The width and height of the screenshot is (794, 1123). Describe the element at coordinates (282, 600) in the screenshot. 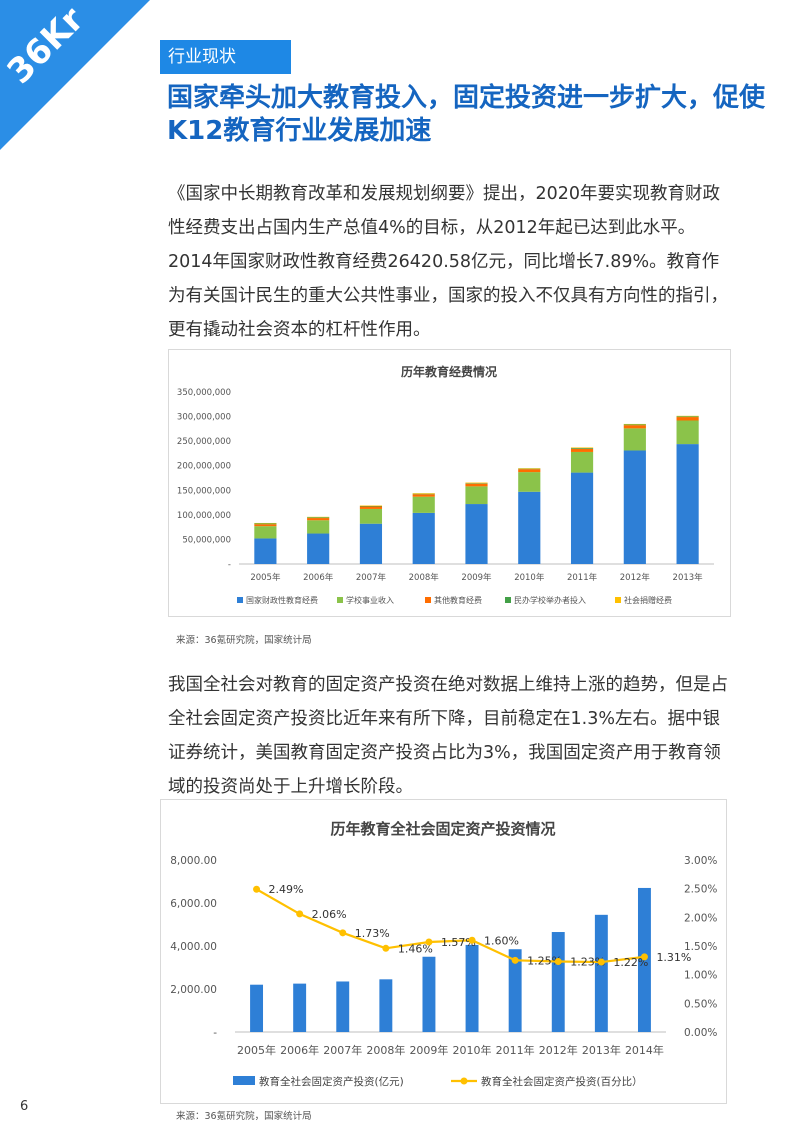

I see `legend-label: 国家财政性教育经费` at that location.